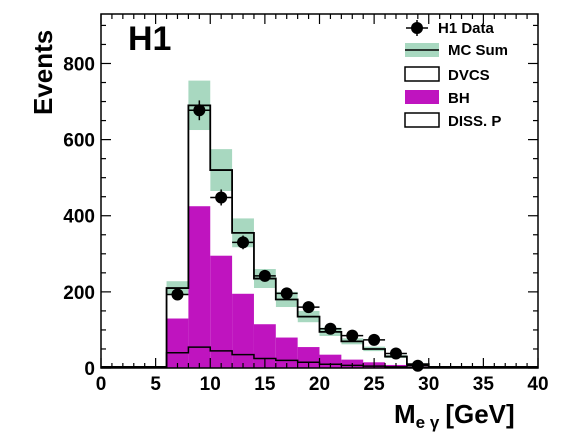 The image size is (567, 446). What do you see at coordinates (155, 384) in the screenshot?
I see `x-tick-label: 5` at bounding box center [155, 384].